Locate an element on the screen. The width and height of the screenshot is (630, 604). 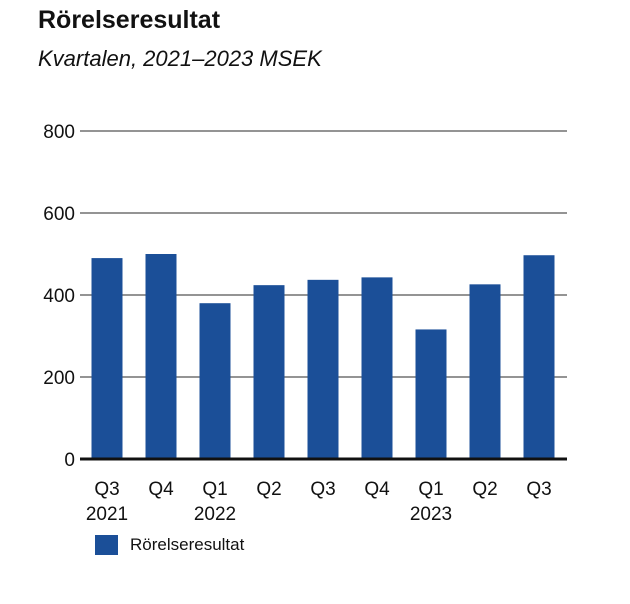
y-tick-label: 200 is located at coordinates (59, 378).